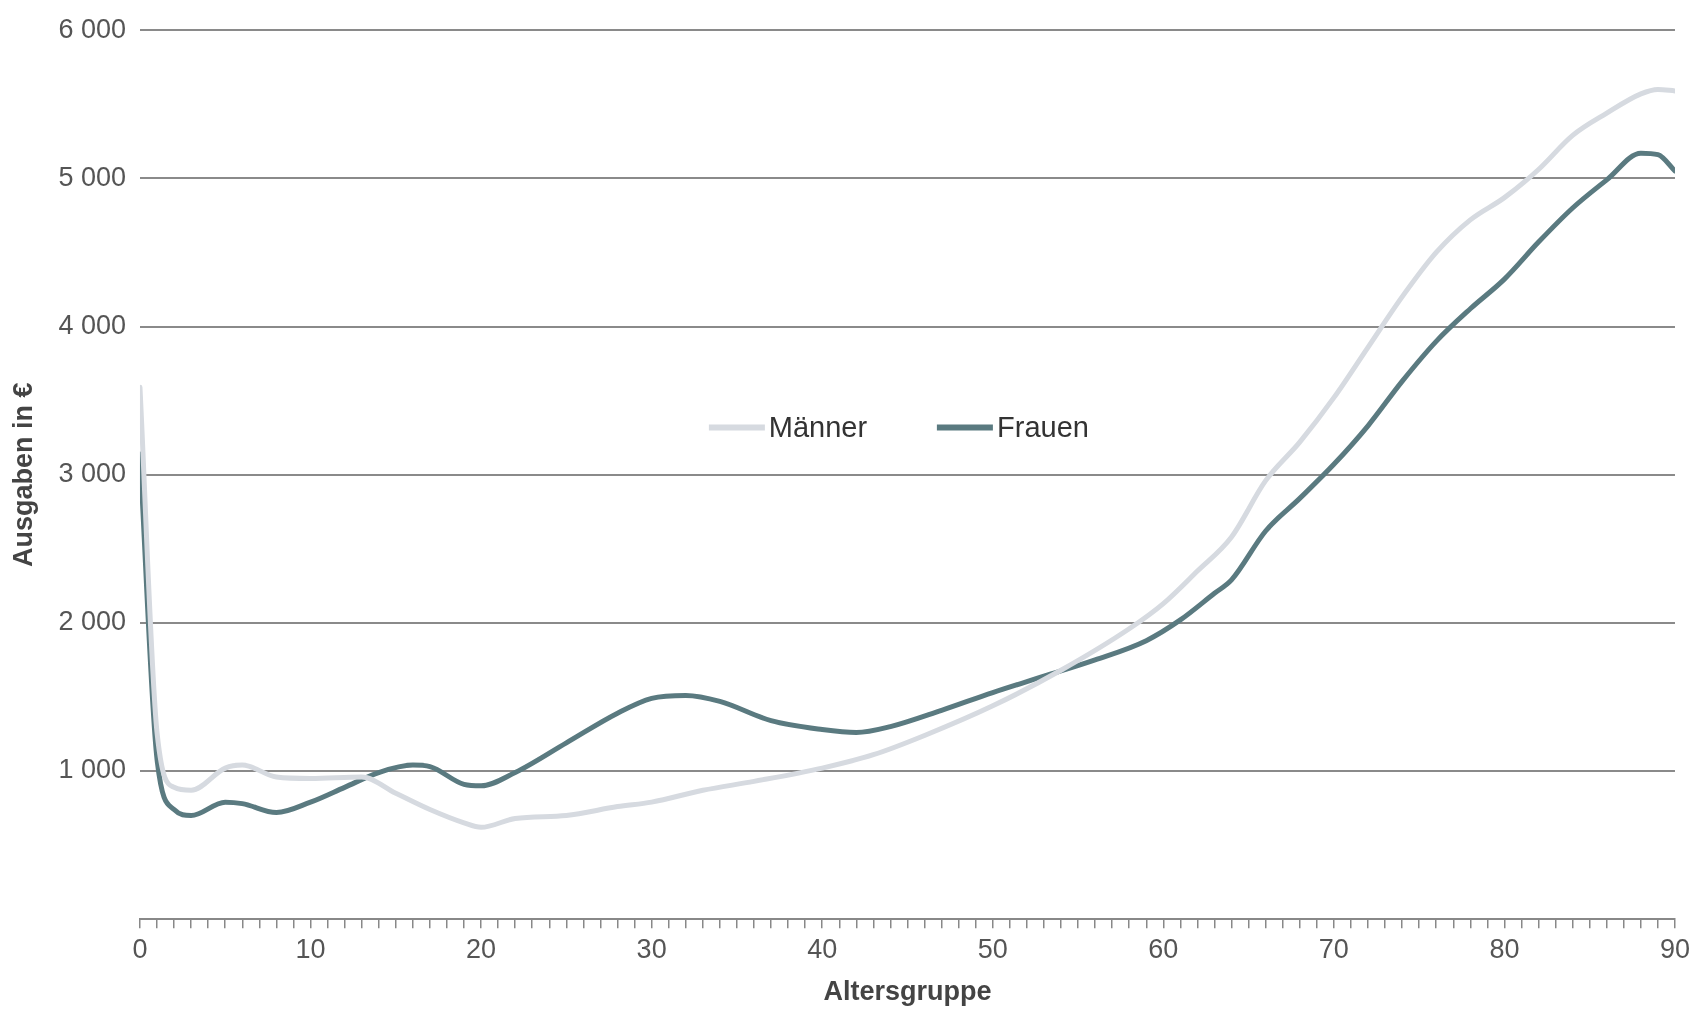 The height and width of the screenshot is (1017, 1696). What do you see at coordinates (92, 176) in the screenshot?
I see `y-tick-label: 5 000` at bounding box center [92, 176].